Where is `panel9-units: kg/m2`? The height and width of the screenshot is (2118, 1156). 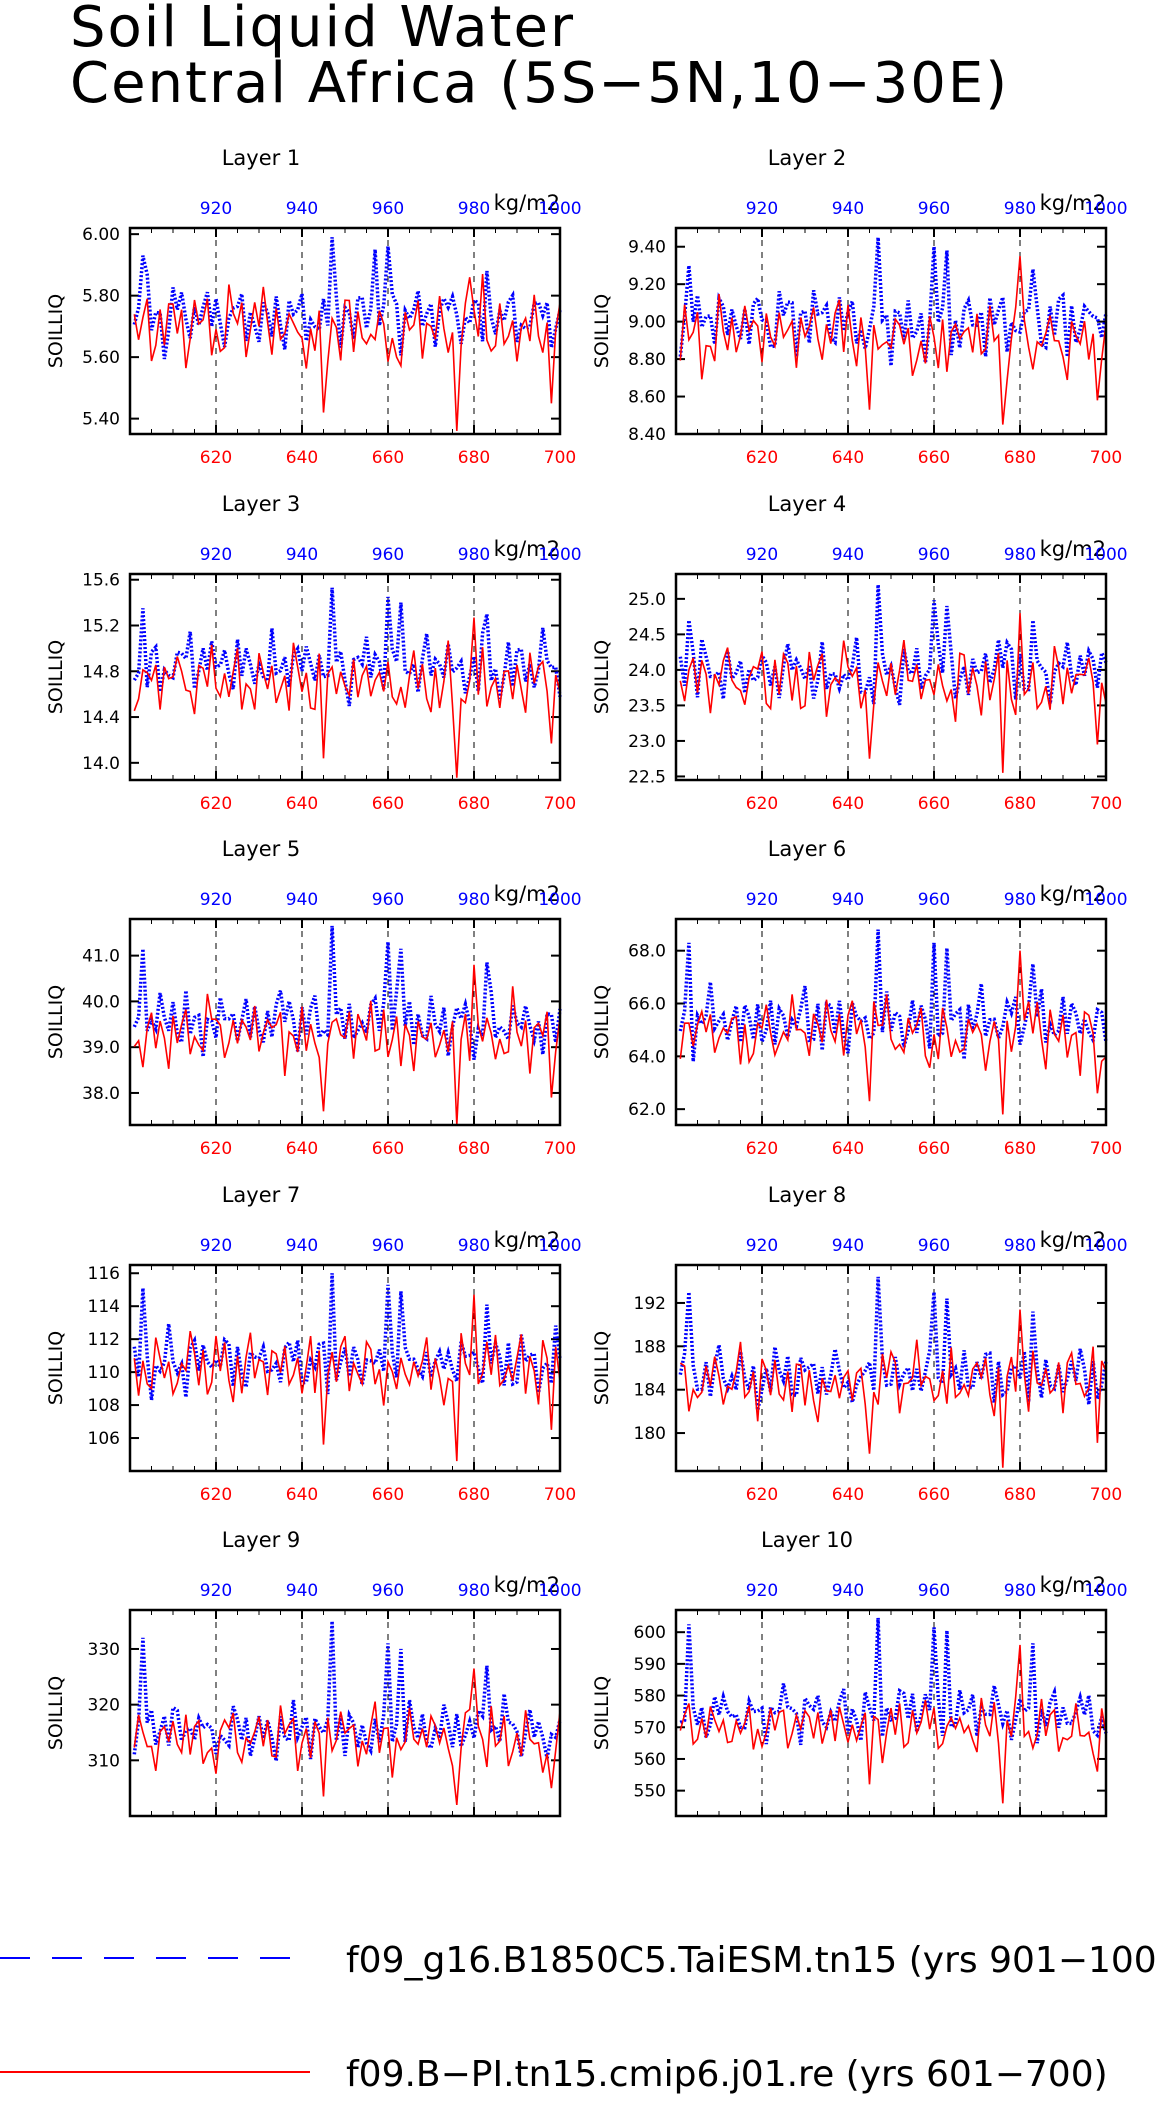
panel9-units: kg/m2 is located at coordinates (527, 1585).